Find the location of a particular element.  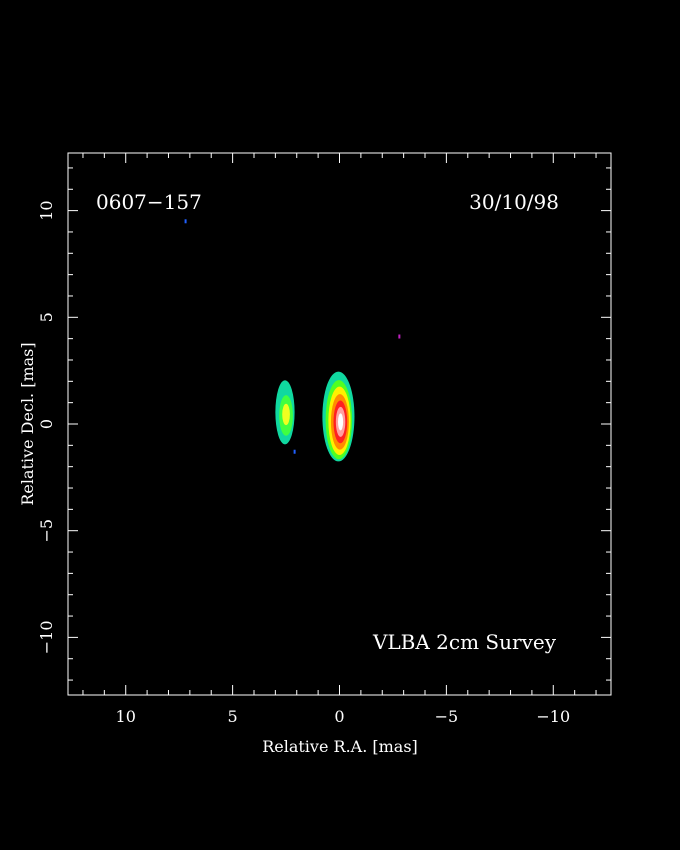

x-tick-labels: 10 5 0 −5 −10 is located at coordinates (343, 716).